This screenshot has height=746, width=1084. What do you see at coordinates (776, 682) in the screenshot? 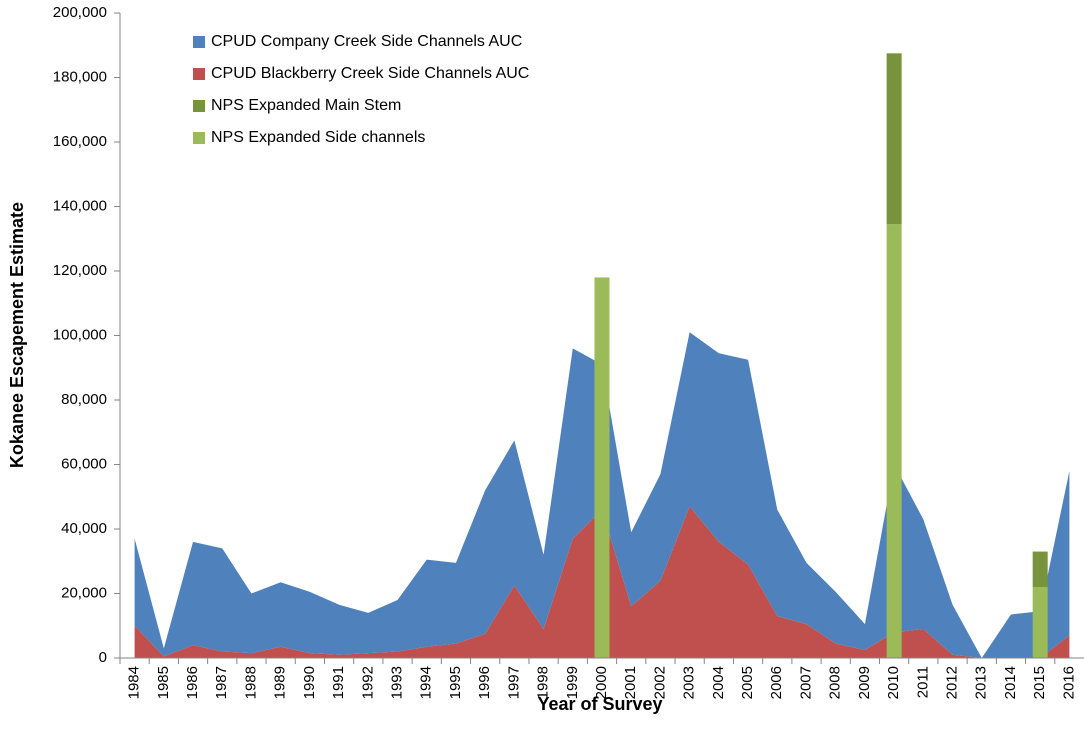
I see `x-tick-label: 2006` at bounding box center [776, 682].